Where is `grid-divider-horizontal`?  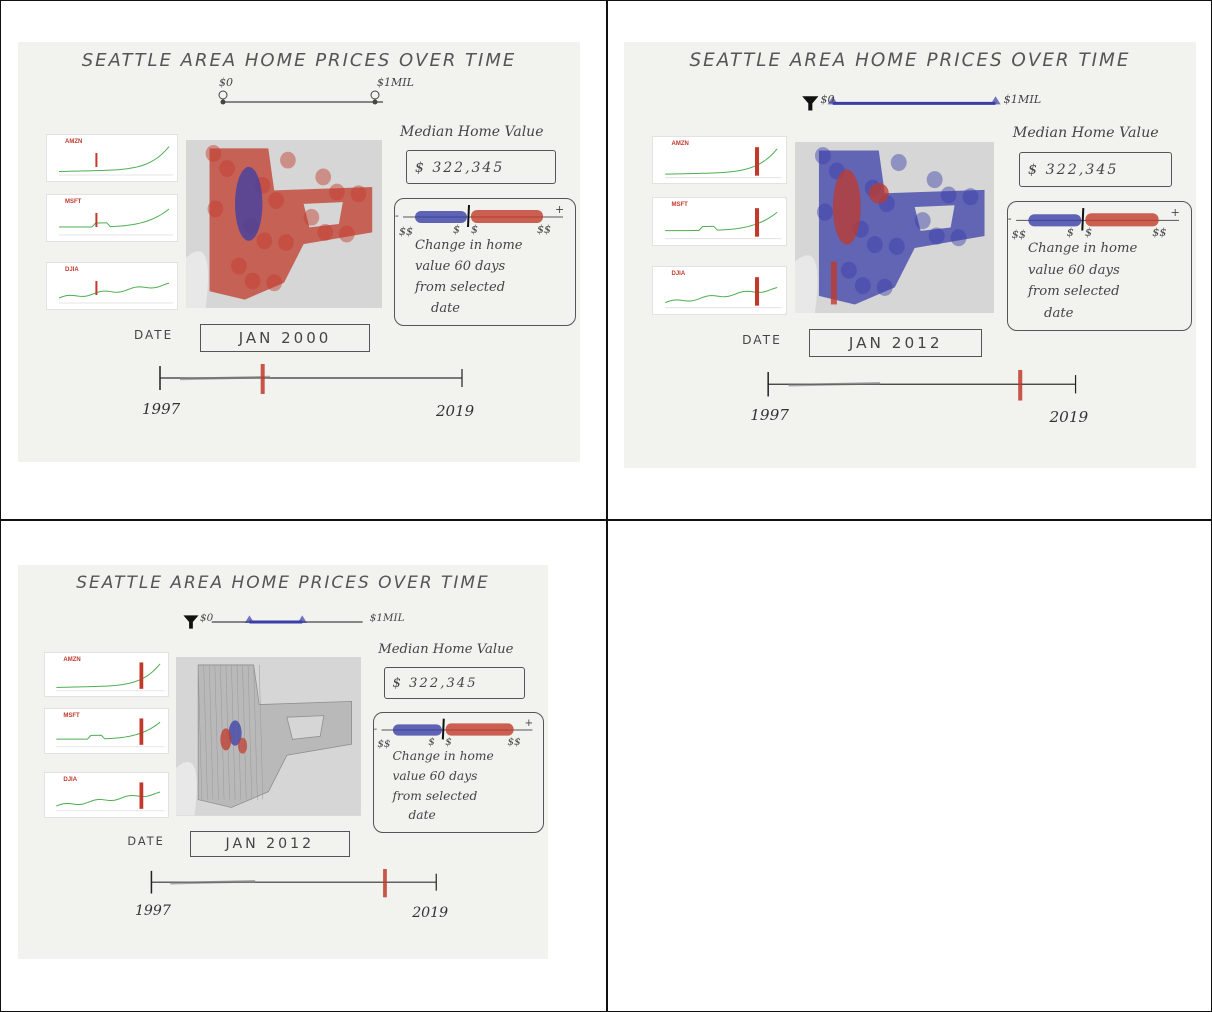 grid-divider-horizontal is located at coordinates (606, 520).